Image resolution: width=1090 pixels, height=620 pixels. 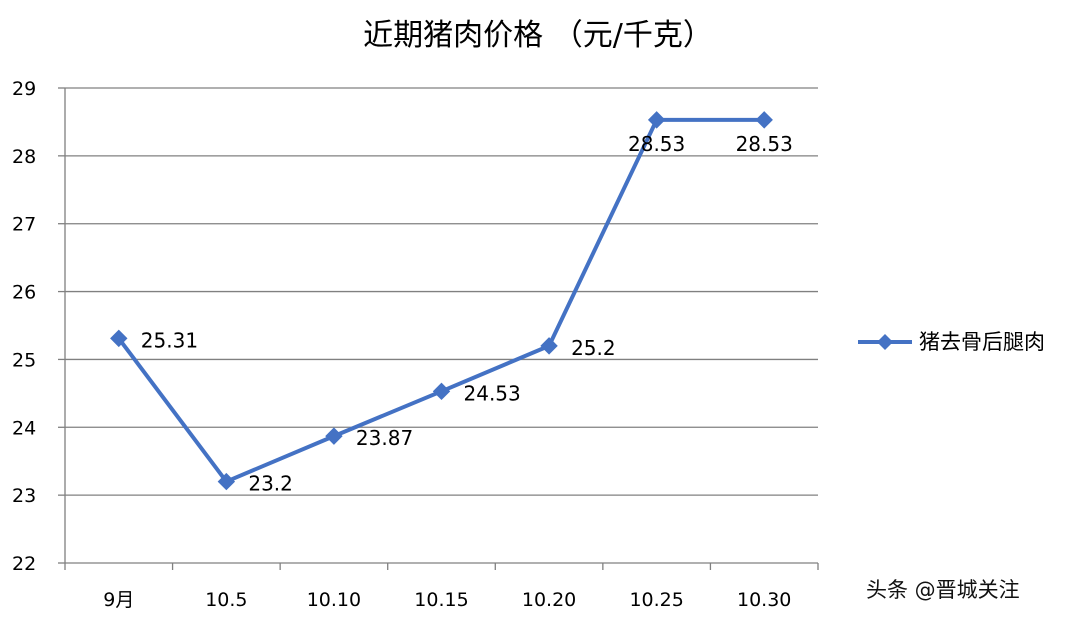 I want to click on x-tick-label: 9月, so click(x=118, y=600).